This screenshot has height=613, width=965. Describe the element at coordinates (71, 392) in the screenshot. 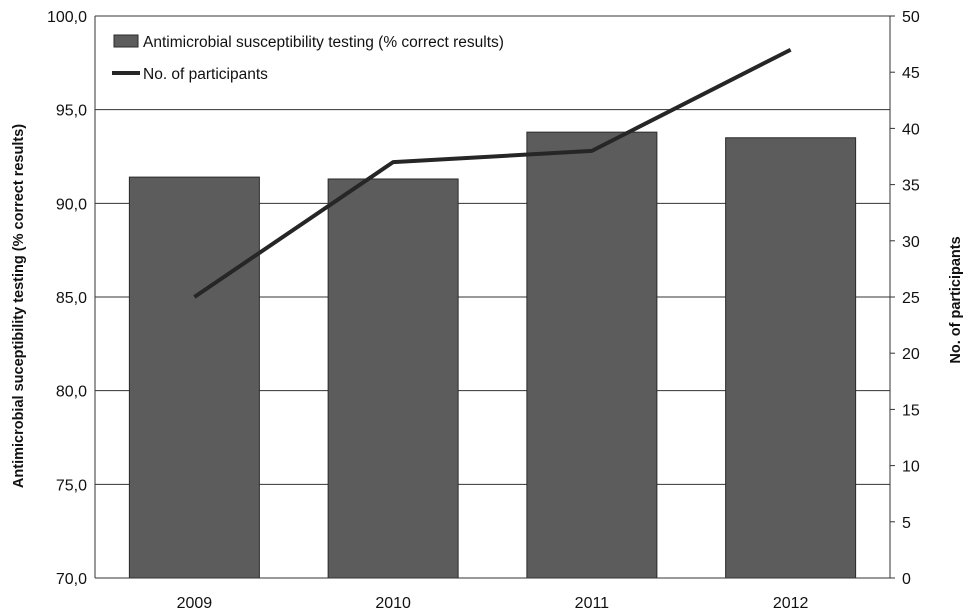

I see `y-tick-label-left: 80,0` at that location.